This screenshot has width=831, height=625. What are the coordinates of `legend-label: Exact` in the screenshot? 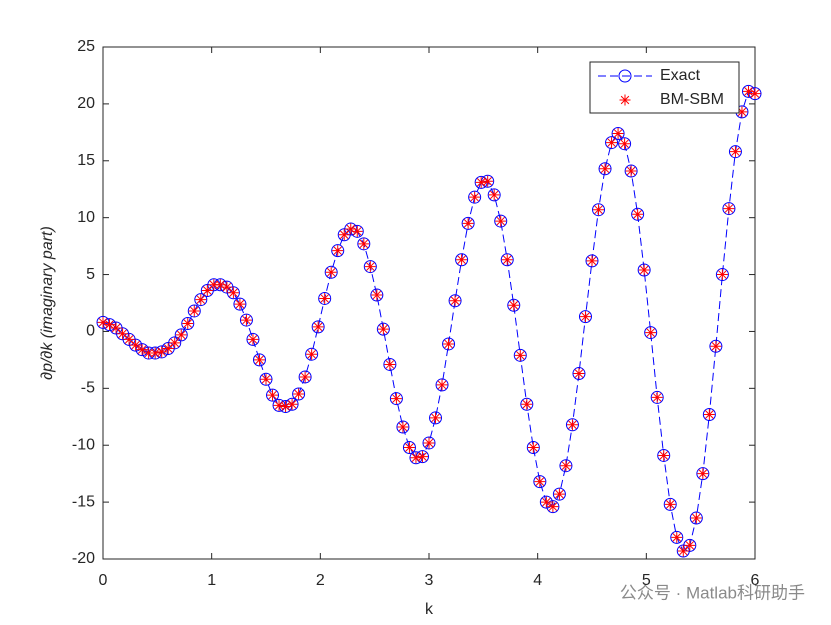 It's located at (680, 75).